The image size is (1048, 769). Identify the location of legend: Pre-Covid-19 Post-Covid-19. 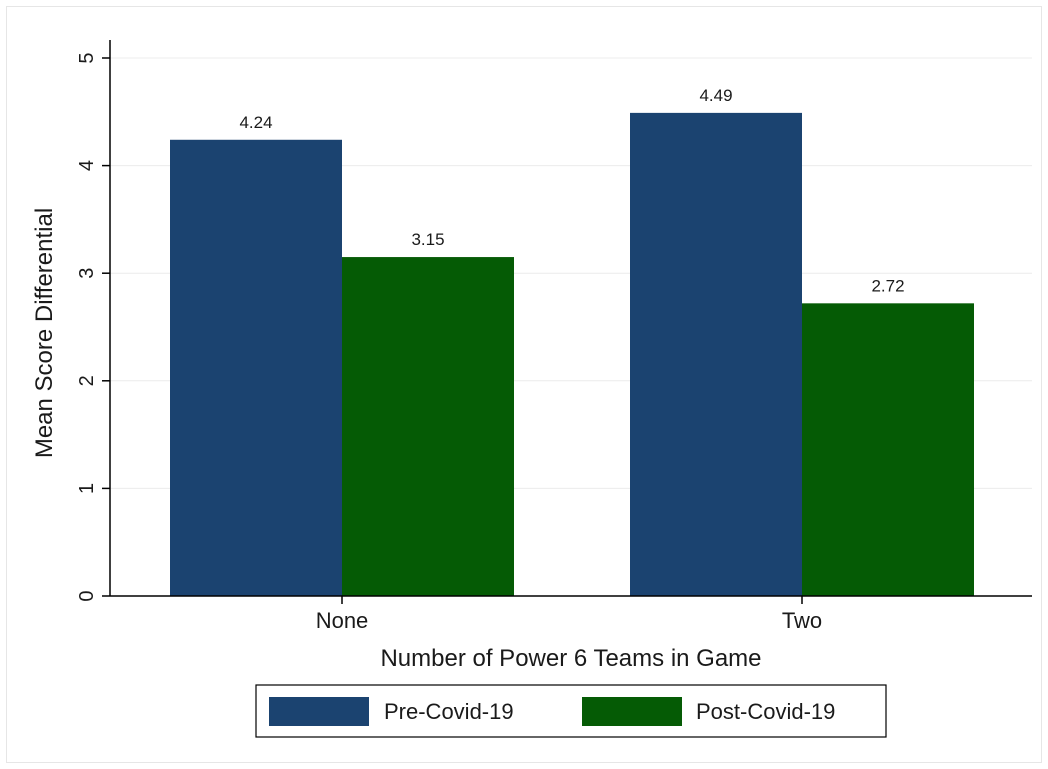
(571, 711).